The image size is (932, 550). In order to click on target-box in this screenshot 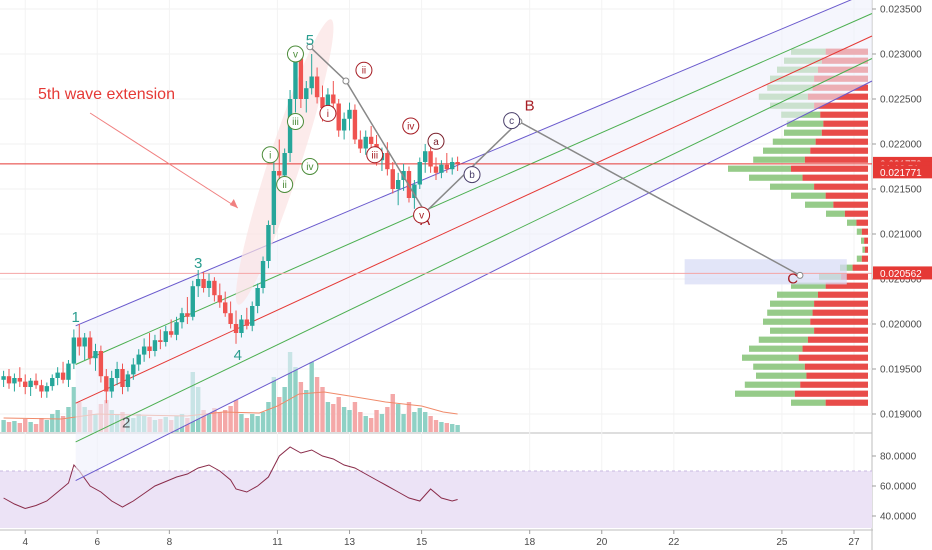, I will do `click(765, 272)`.